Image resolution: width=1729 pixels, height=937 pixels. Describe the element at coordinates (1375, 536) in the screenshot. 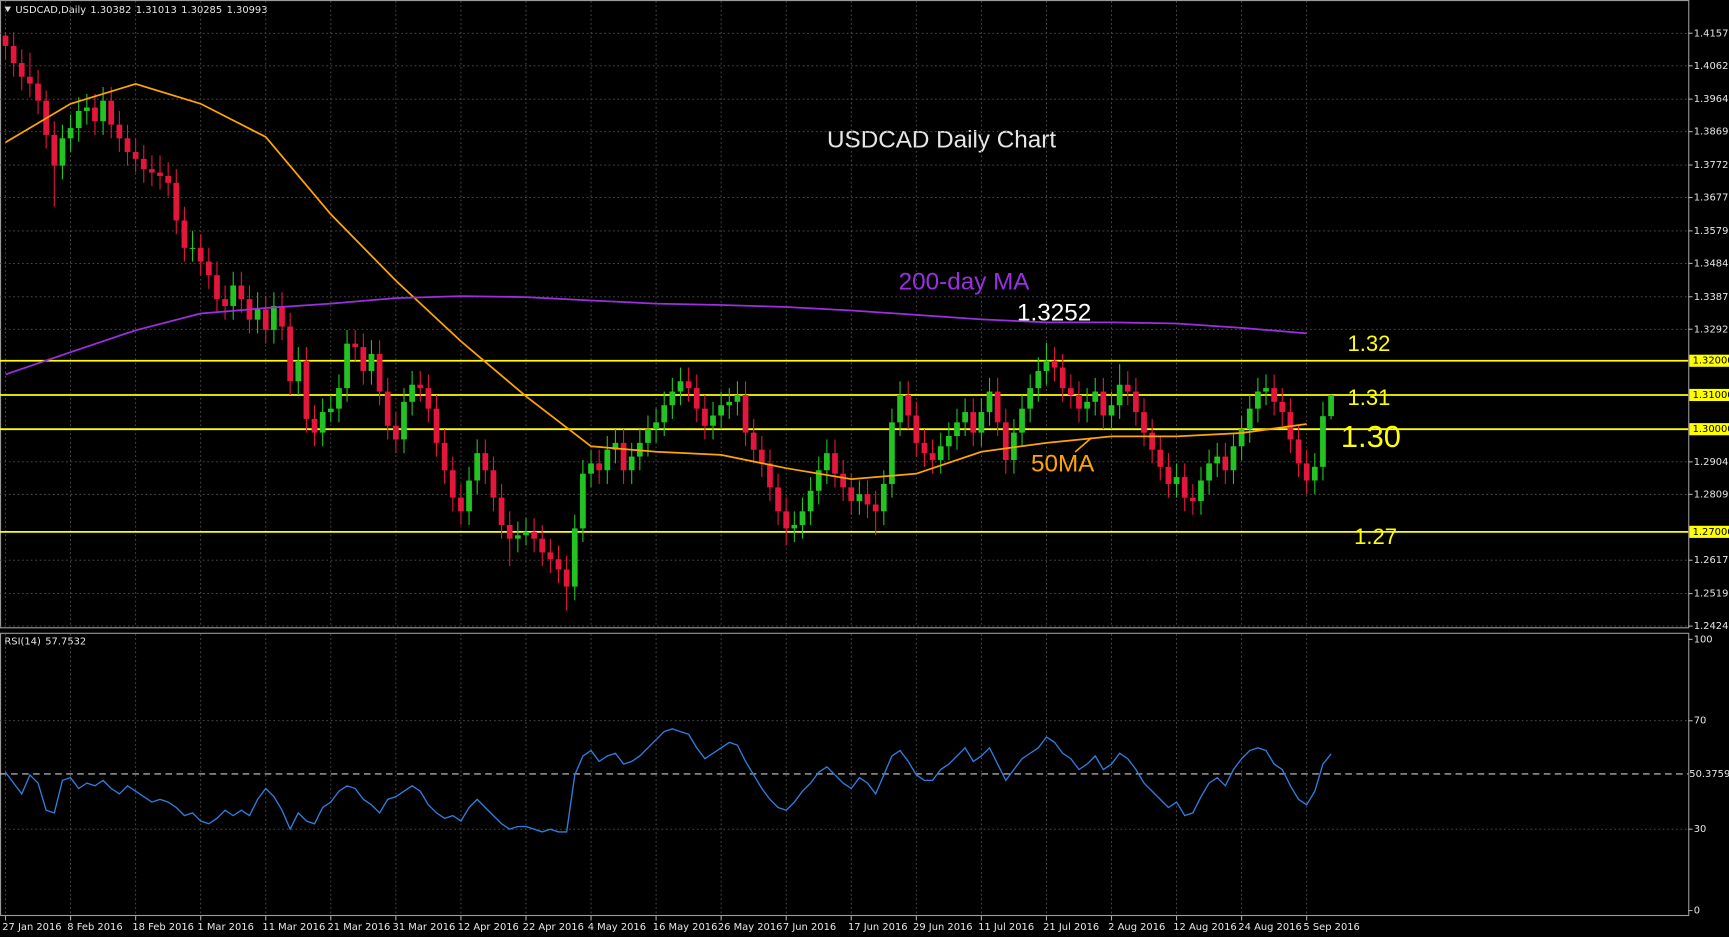

I see `level-annotation: 1.27` at that location.